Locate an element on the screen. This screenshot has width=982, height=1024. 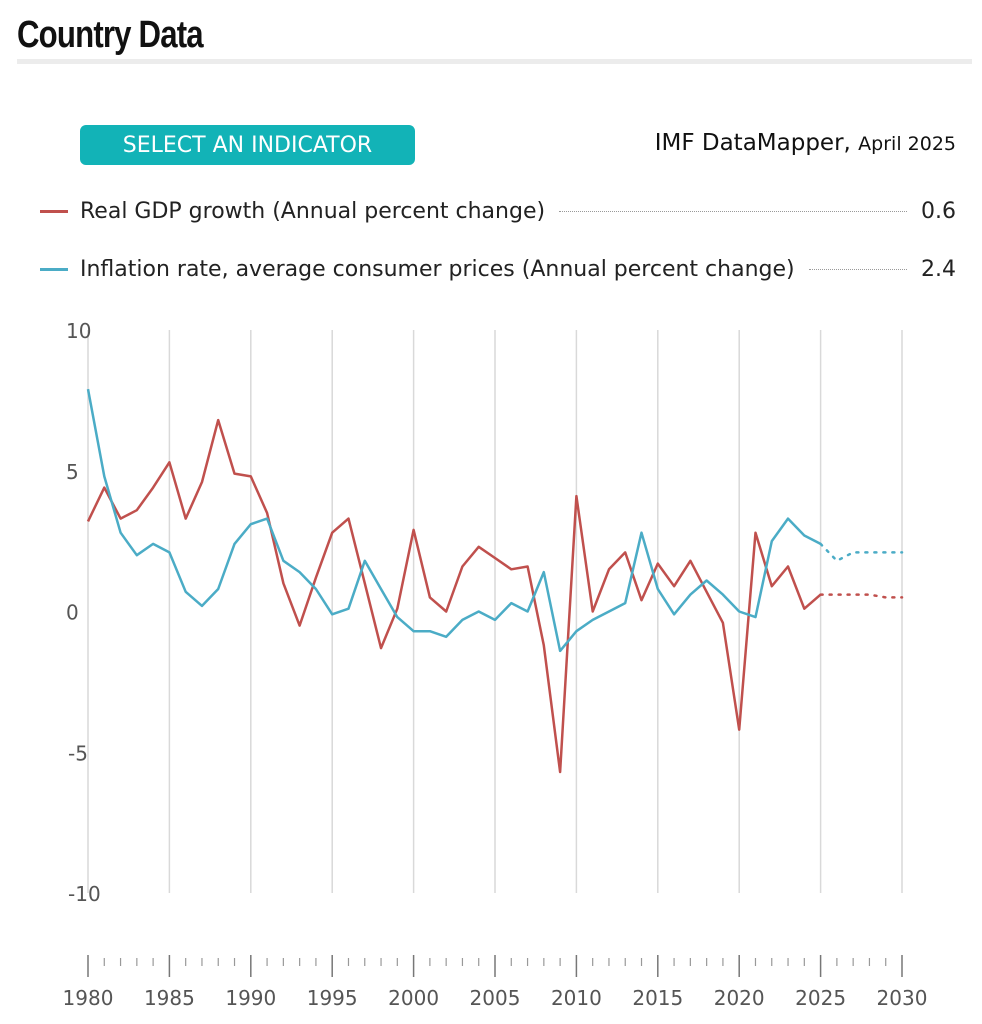
x-tick-label: 1980 is located at coordinates (88, 998).